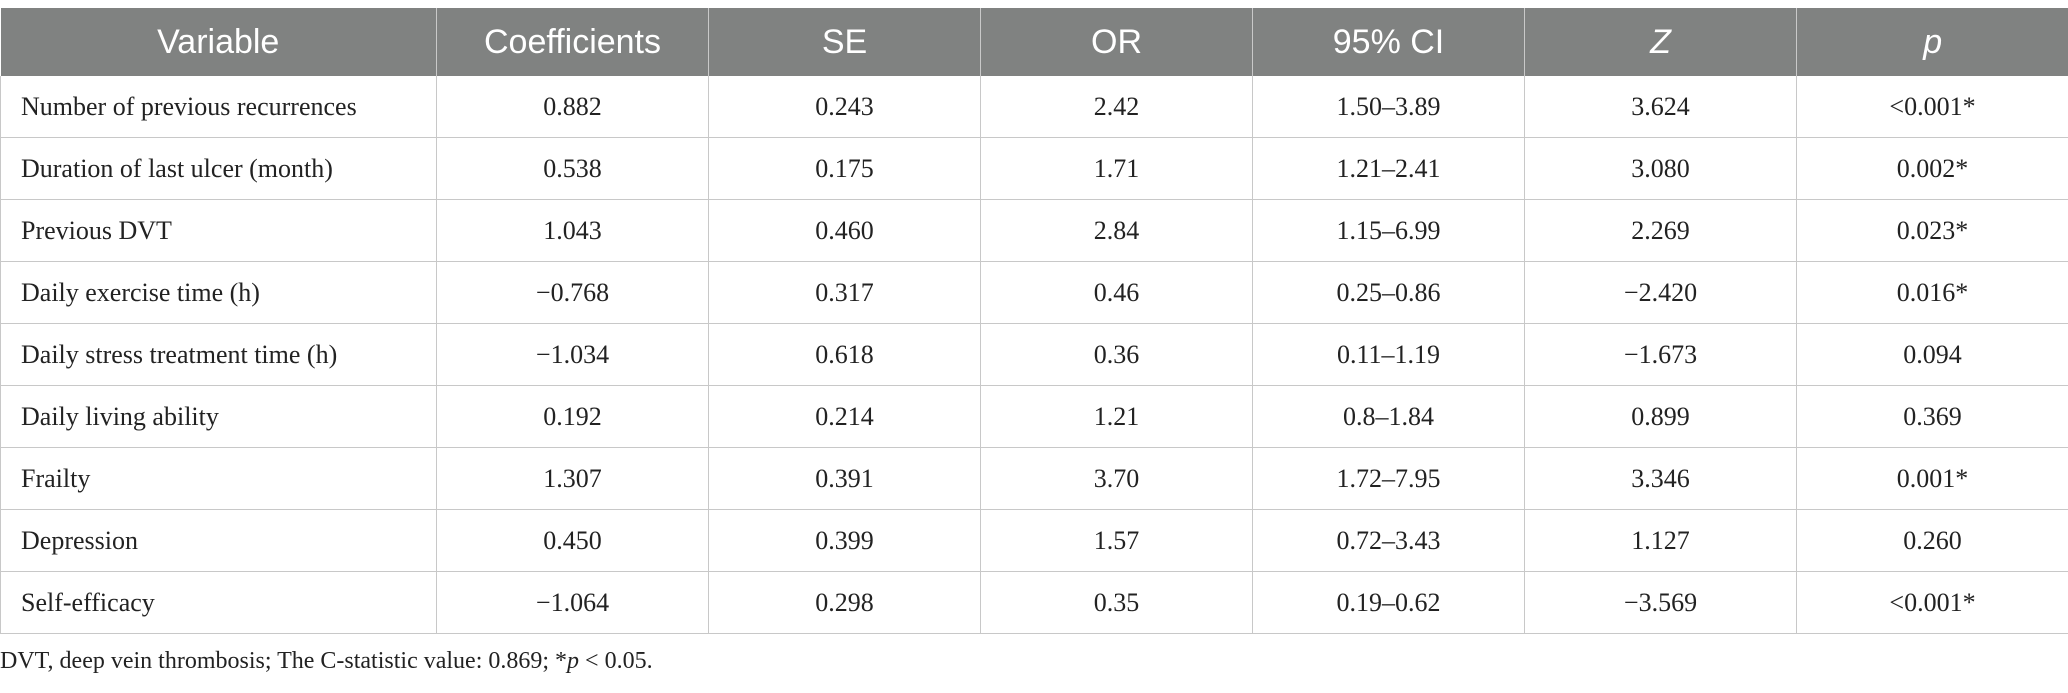 The image size is (2068, 693). I want to click on value-cell: 0.317, so click(844, 292).